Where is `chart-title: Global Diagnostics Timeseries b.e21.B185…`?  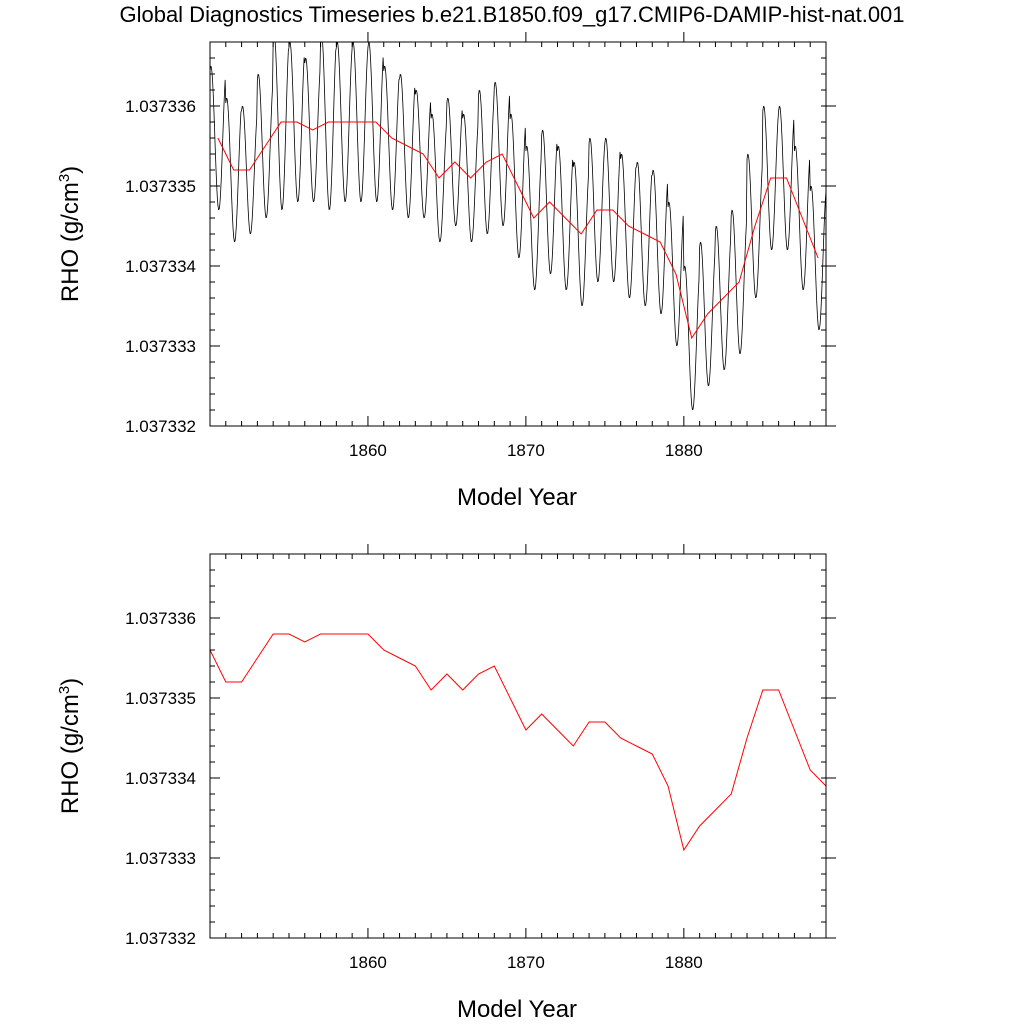
chart-title: Global Diagnostics Timeseries b.e21.B185… is located at coordinates (512, 14).